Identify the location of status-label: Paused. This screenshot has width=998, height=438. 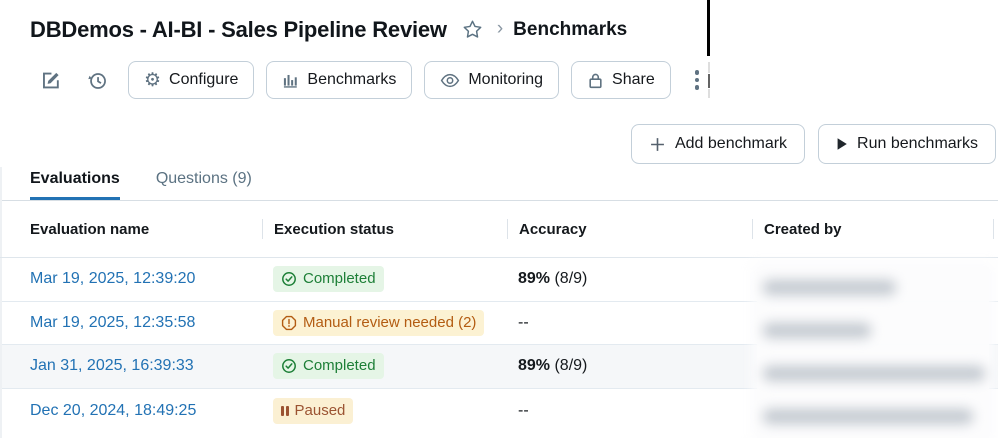
(320, 410).